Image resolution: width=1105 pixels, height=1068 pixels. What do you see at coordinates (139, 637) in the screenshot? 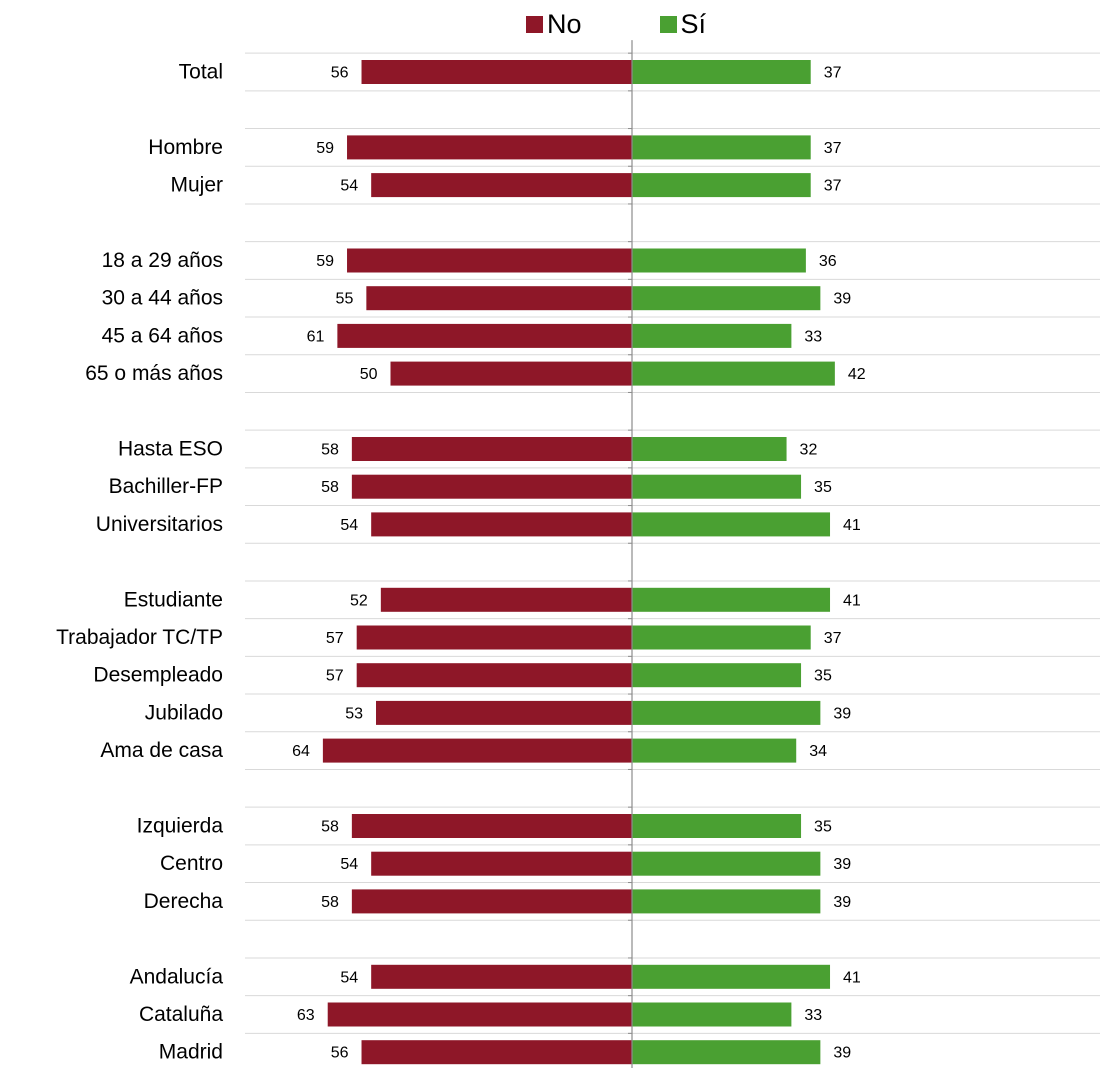
I see `category-label: Trabajador TC/TP` at bounding box center [139, 637].